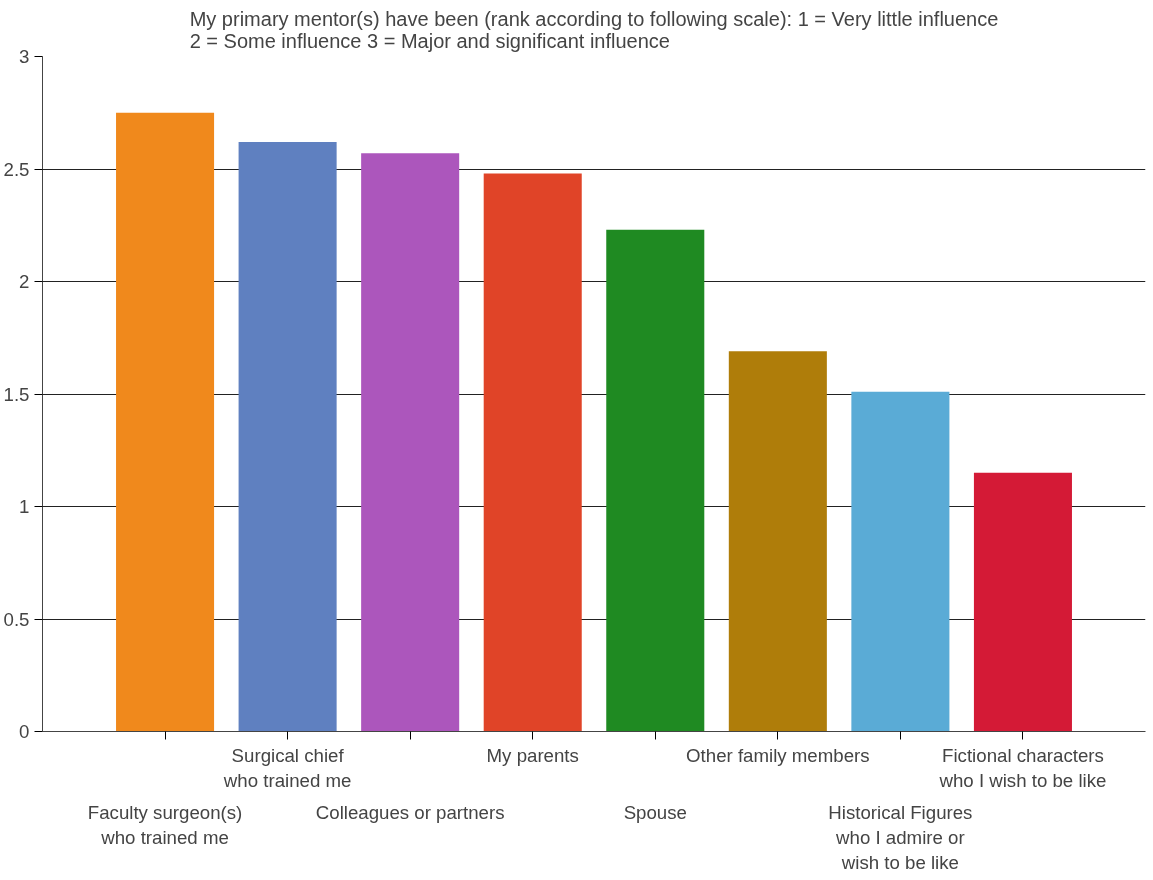  What do you see at coordinates (655, 812) in the screenshot?
I see `x-tick-label: Spouse` at bounding box center [655, 812].